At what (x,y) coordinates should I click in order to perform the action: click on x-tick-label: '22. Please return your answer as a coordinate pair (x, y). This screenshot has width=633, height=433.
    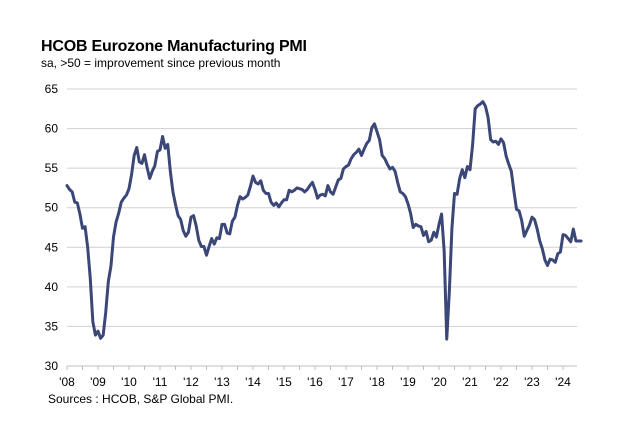
    Looking at the image, I should click on (501, 382).